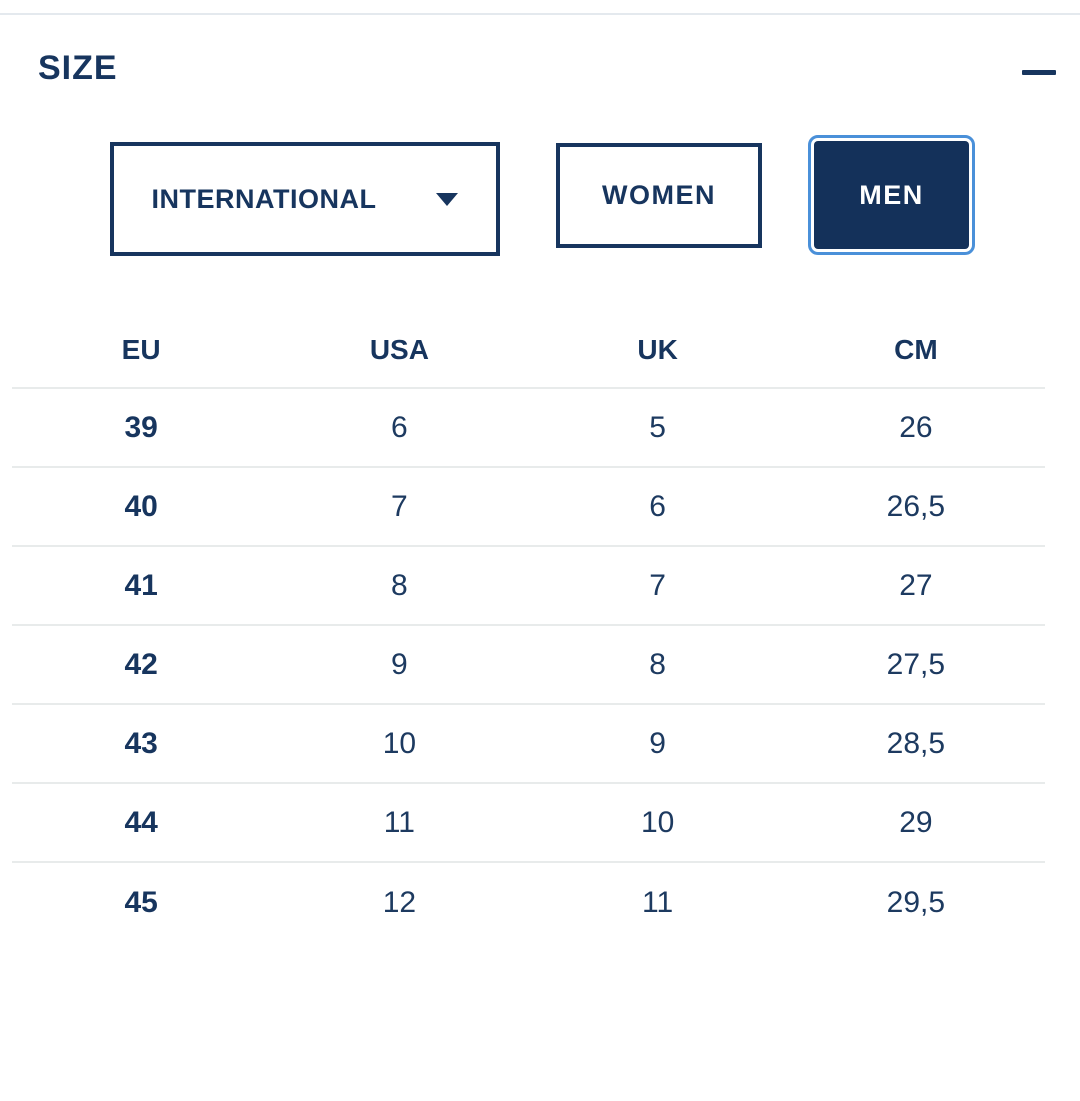  What do you see at coordinates (658, 902) in the screenshot?
I see `cell-uk: 11` at bounding box center [658, 902].